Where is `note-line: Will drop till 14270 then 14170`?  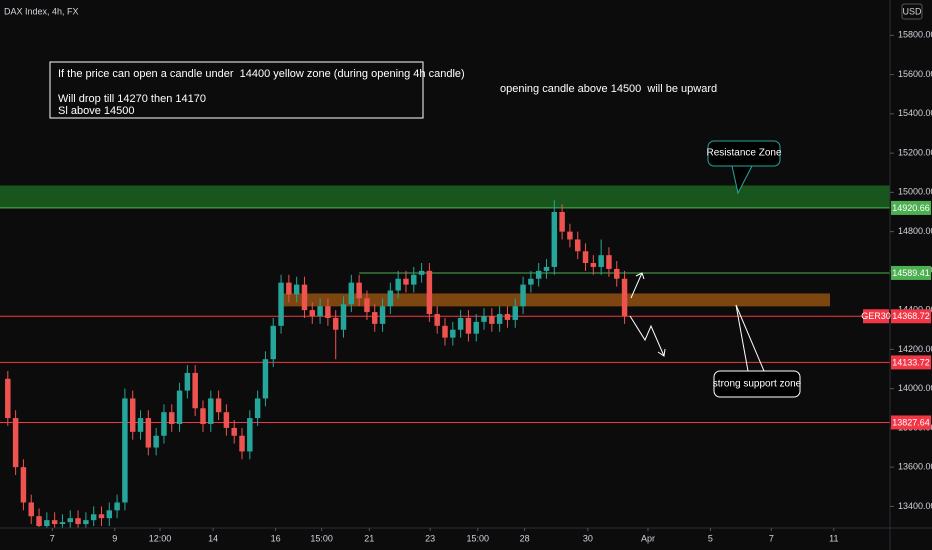
note-line: Will drop till 14270 then 14170 is located at coordinates (132, 99).